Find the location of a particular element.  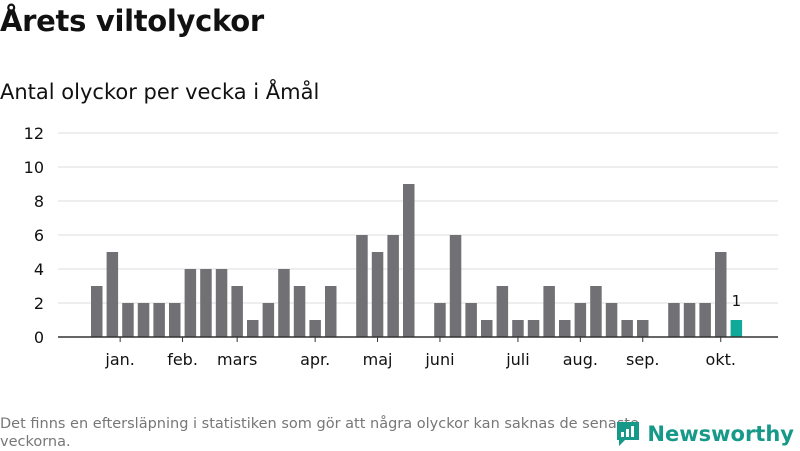

brand-logo: Newsworthy is located at coordinates (704, 434).